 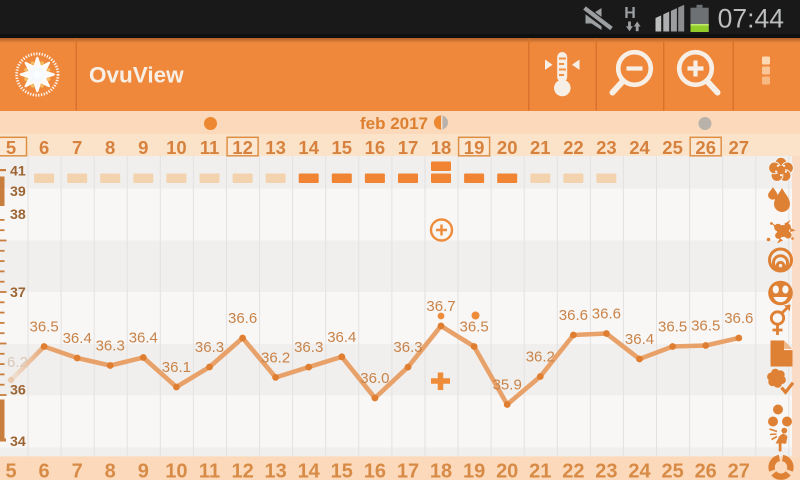 What do you see at coordinates (18, 391) in the screenshot?
I see `svg-text: 36` at bounding box center [18, 391].